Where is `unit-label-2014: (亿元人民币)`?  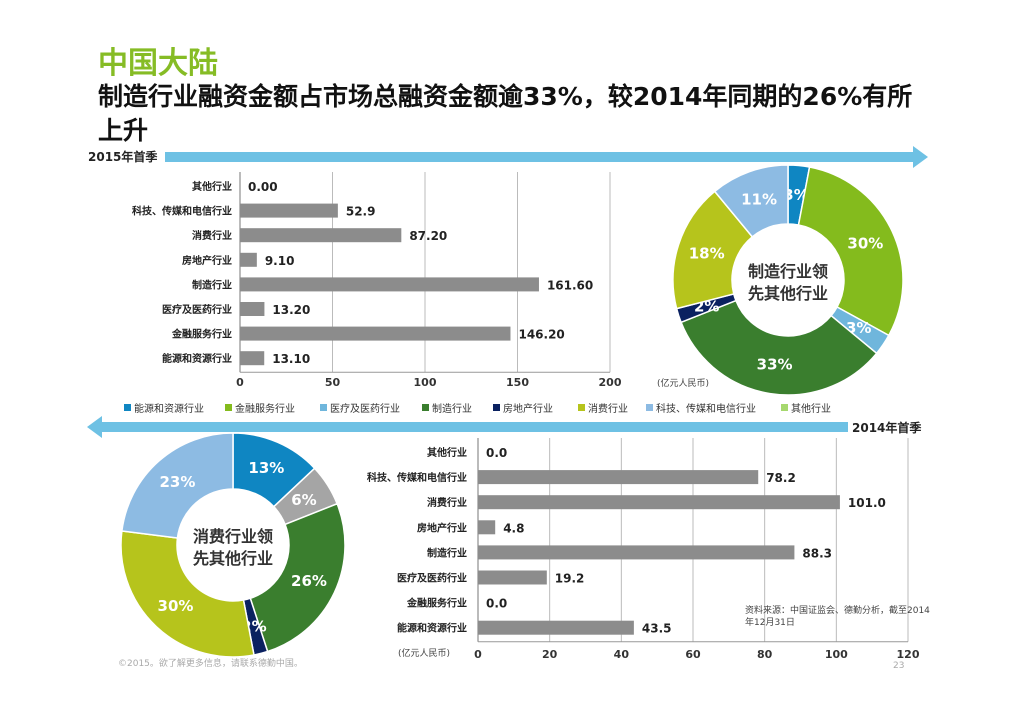 unit-label-2014: (亿元人民币) is located at coordinates (424, 653).